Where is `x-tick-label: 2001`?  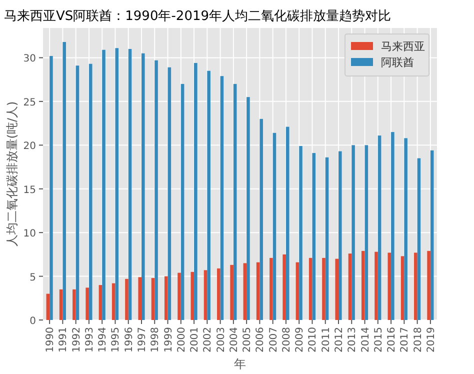 x-tick-label: 2001 is located at coordinates (195, 339).